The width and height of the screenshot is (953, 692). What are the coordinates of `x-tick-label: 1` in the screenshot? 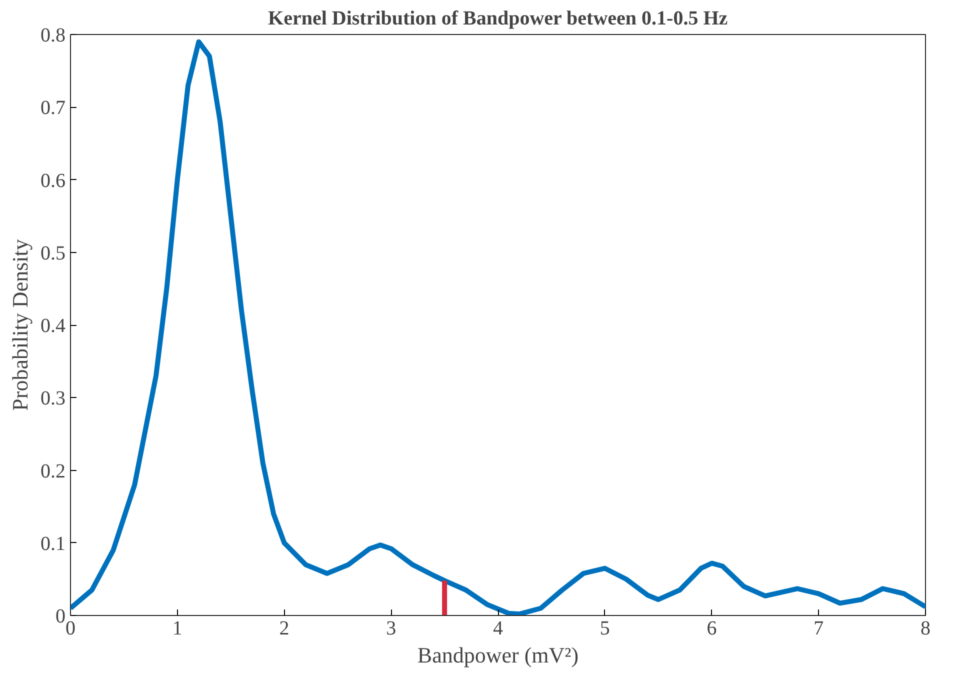 It's located at (177, 629).